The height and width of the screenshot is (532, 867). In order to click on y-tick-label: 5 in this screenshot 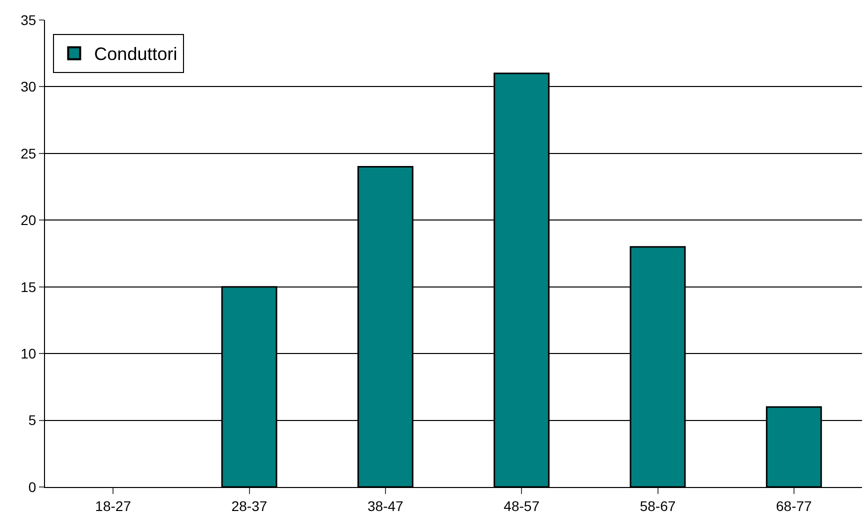, I will do `click(32, 420)`.